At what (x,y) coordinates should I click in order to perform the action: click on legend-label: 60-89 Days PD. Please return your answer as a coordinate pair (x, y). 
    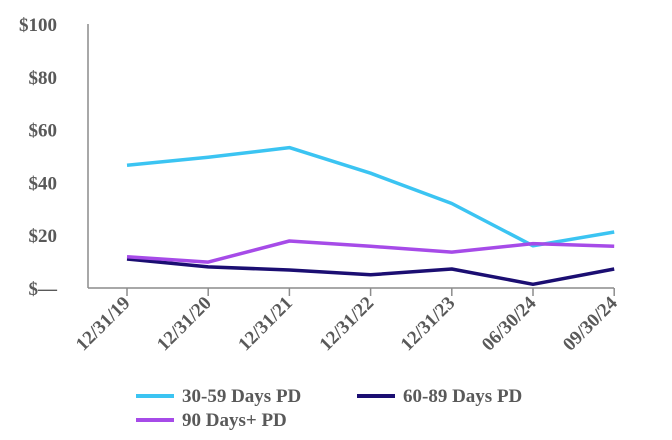
    Looking at the image, I should click on (462, 396).